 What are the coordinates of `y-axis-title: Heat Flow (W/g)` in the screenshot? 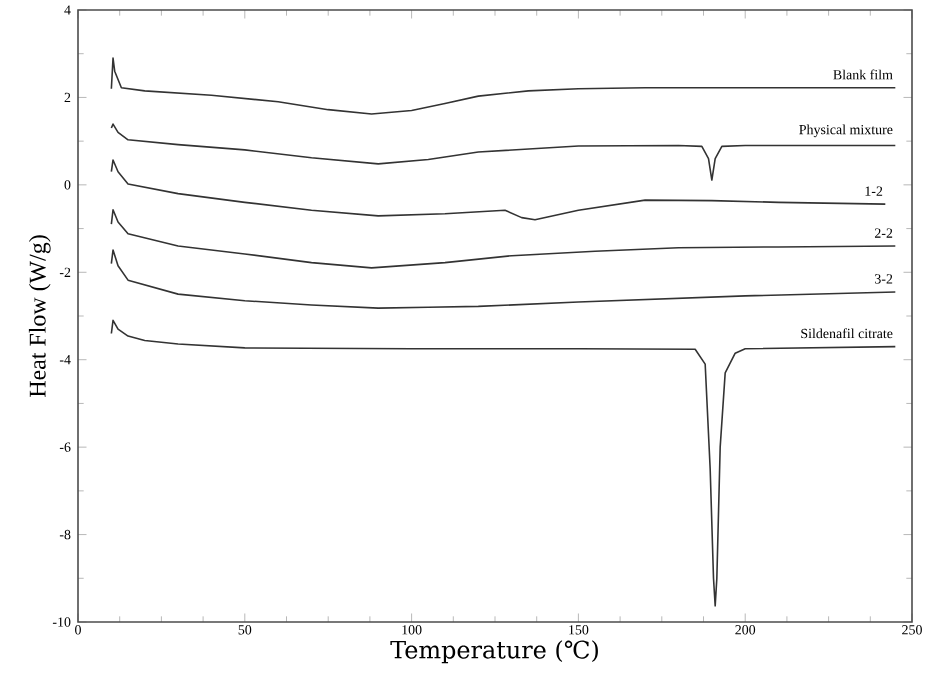 It's located at (39, 316).